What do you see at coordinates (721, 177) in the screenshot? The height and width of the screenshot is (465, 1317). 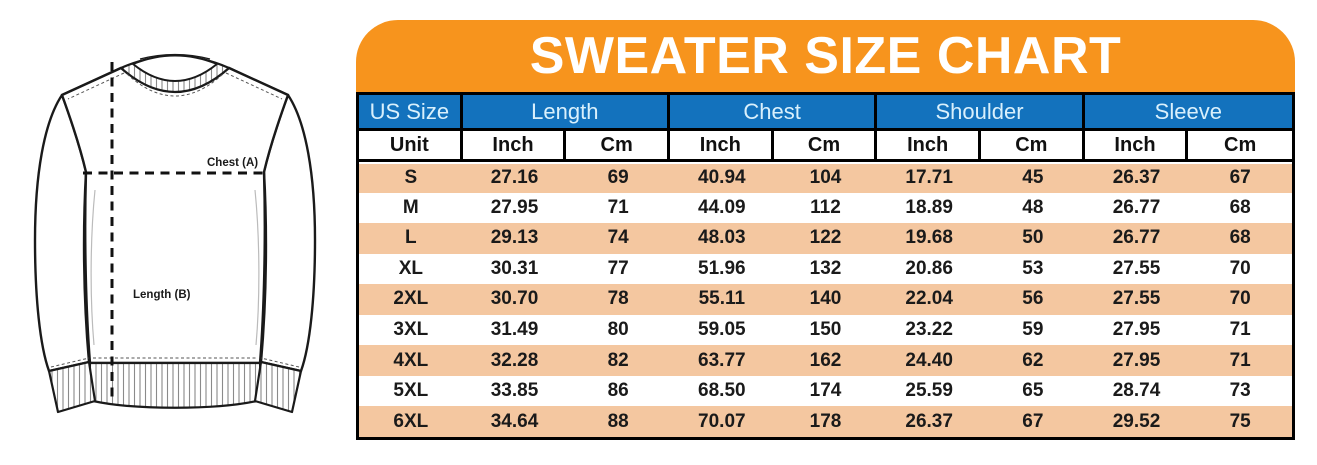 I see `measurement-cell: 40.94` at bounding box center [721, 177].